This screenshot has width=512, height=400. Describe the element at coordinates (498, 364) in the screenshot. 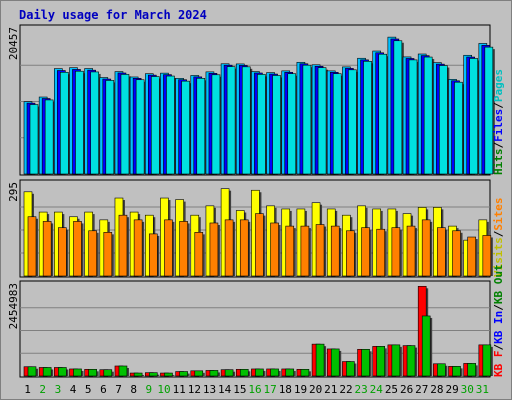

I see `legend-item: KB F` at that location.